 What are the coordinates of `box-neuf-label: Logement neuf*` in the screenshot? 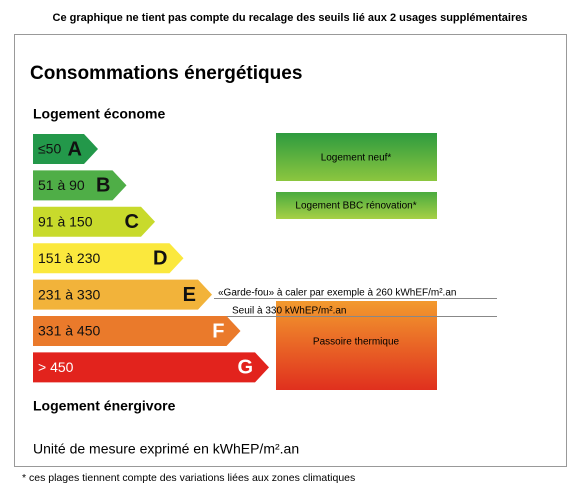 It's located at (356, 158).